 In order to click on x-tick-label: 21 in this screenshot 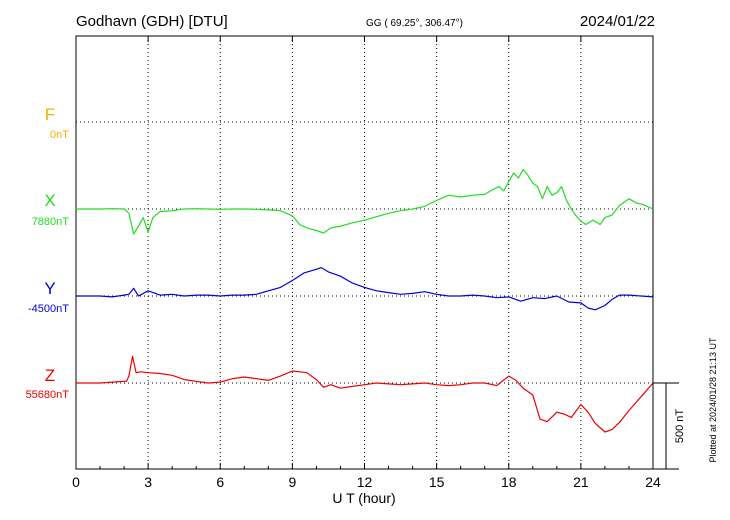, I will do `click(581, 482)`.